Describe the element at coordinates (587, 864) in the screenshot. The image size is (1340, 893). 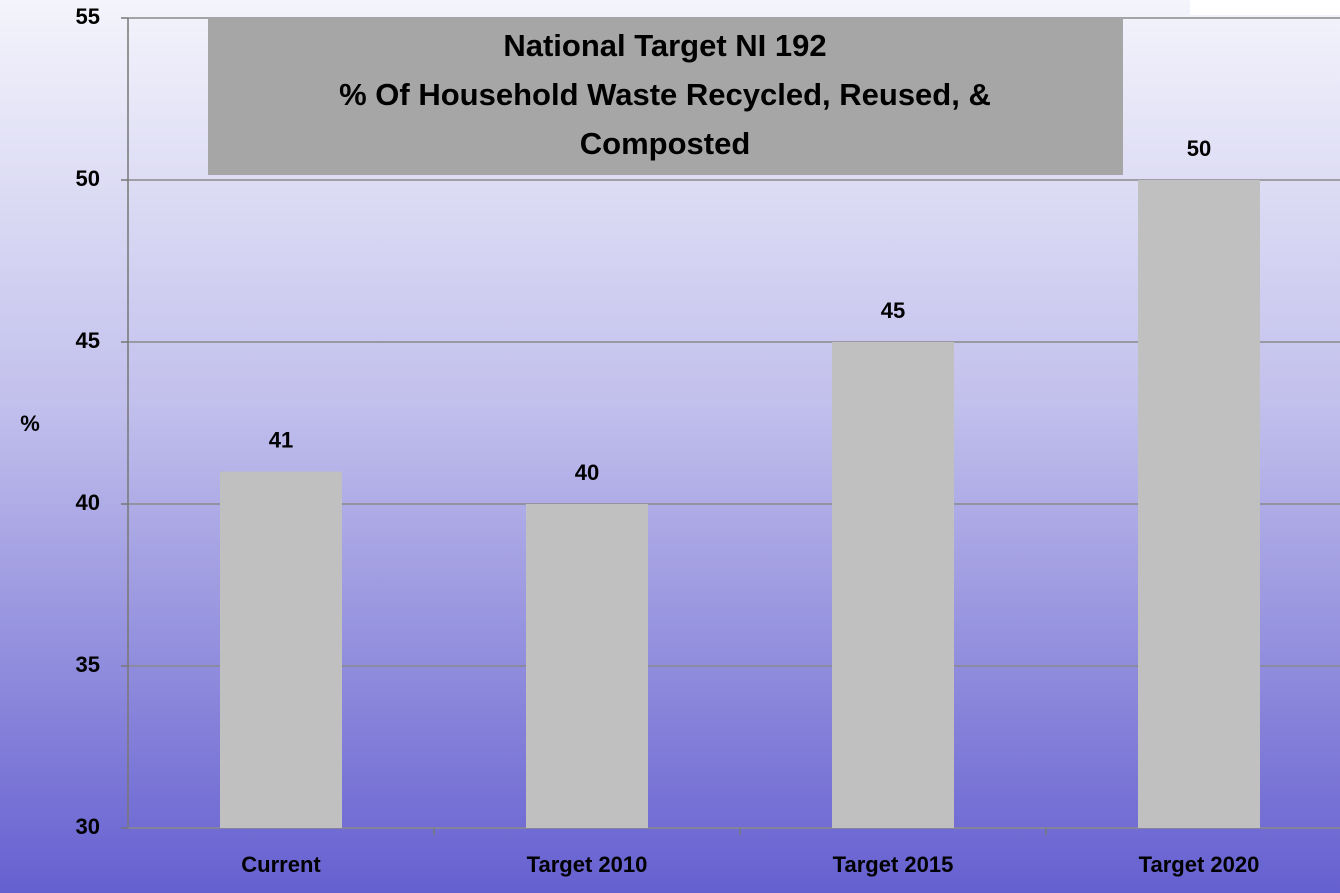
I see `x-tick-label: Target 2010` at that location.